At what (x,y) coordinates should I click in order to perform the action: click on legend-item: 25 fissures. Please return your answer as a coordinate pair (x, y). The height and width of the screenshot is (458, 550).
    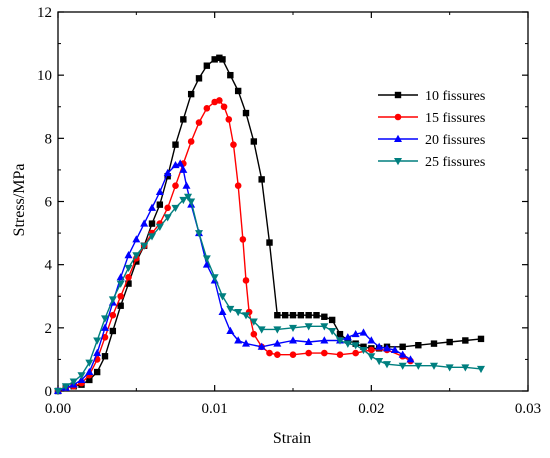
    Looking at the image, I should click on (431, 162).